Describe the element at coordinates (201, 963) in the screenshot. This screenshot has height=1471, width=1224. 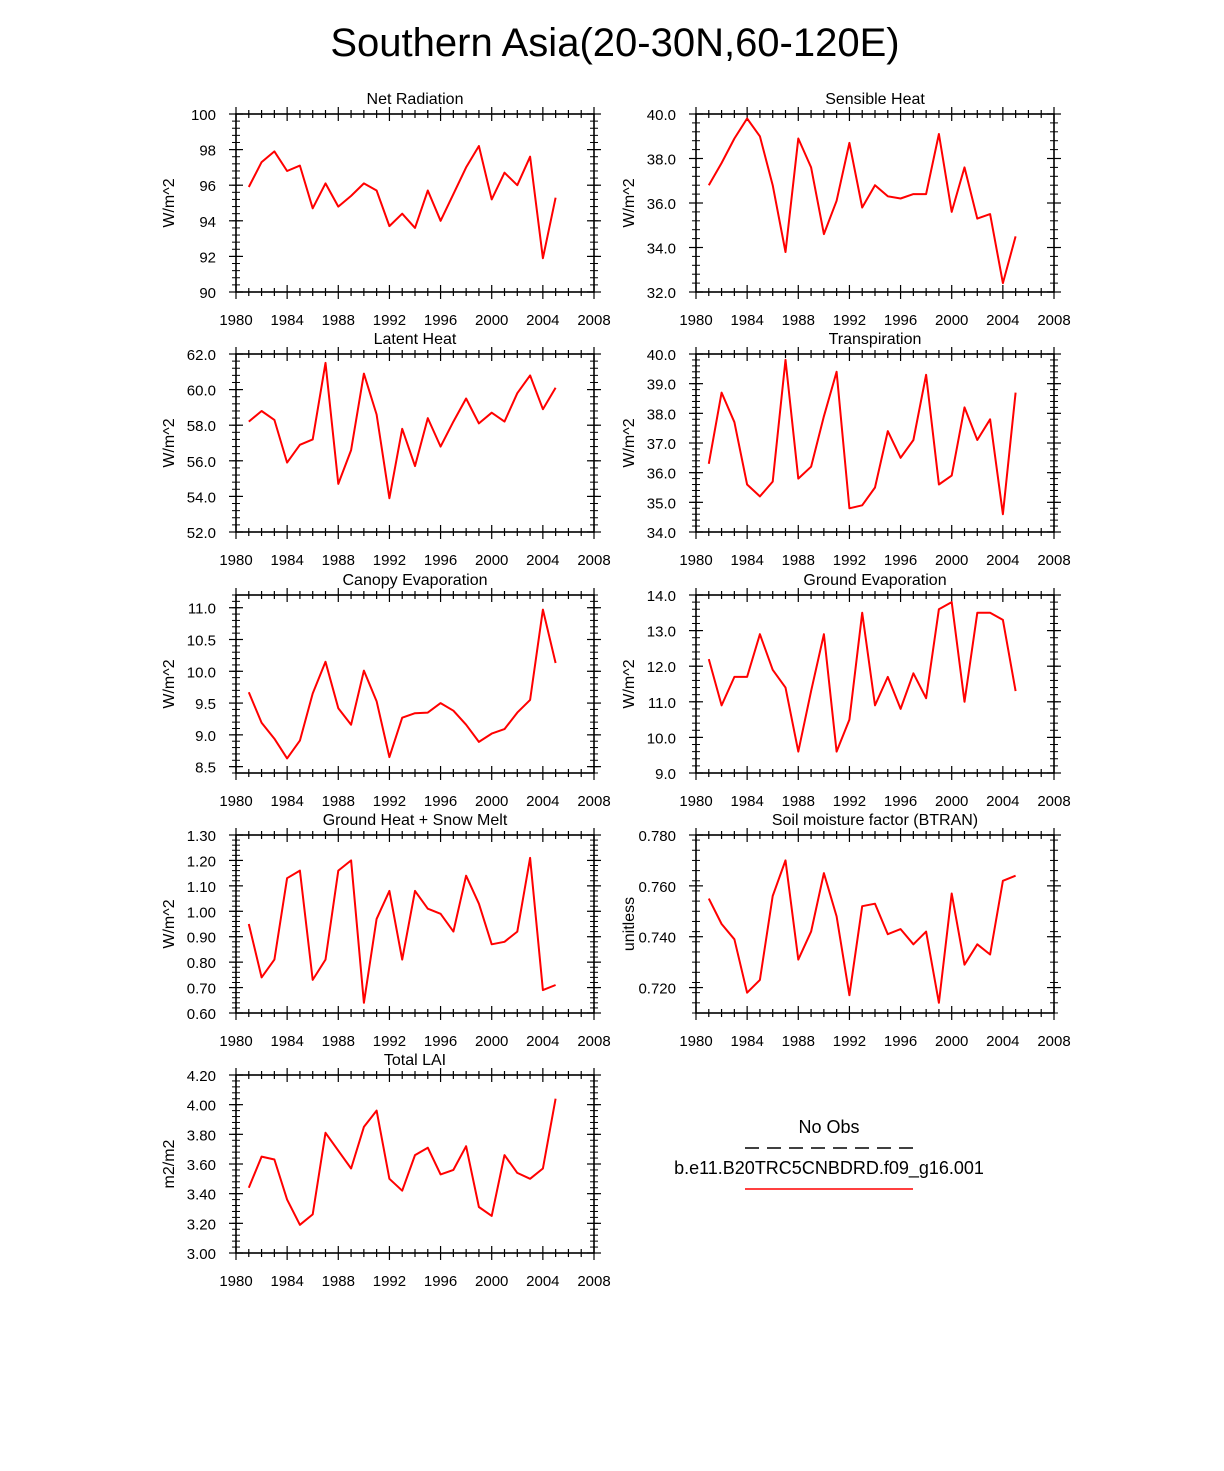
I see `y-tick-label: 0.80` at that location.